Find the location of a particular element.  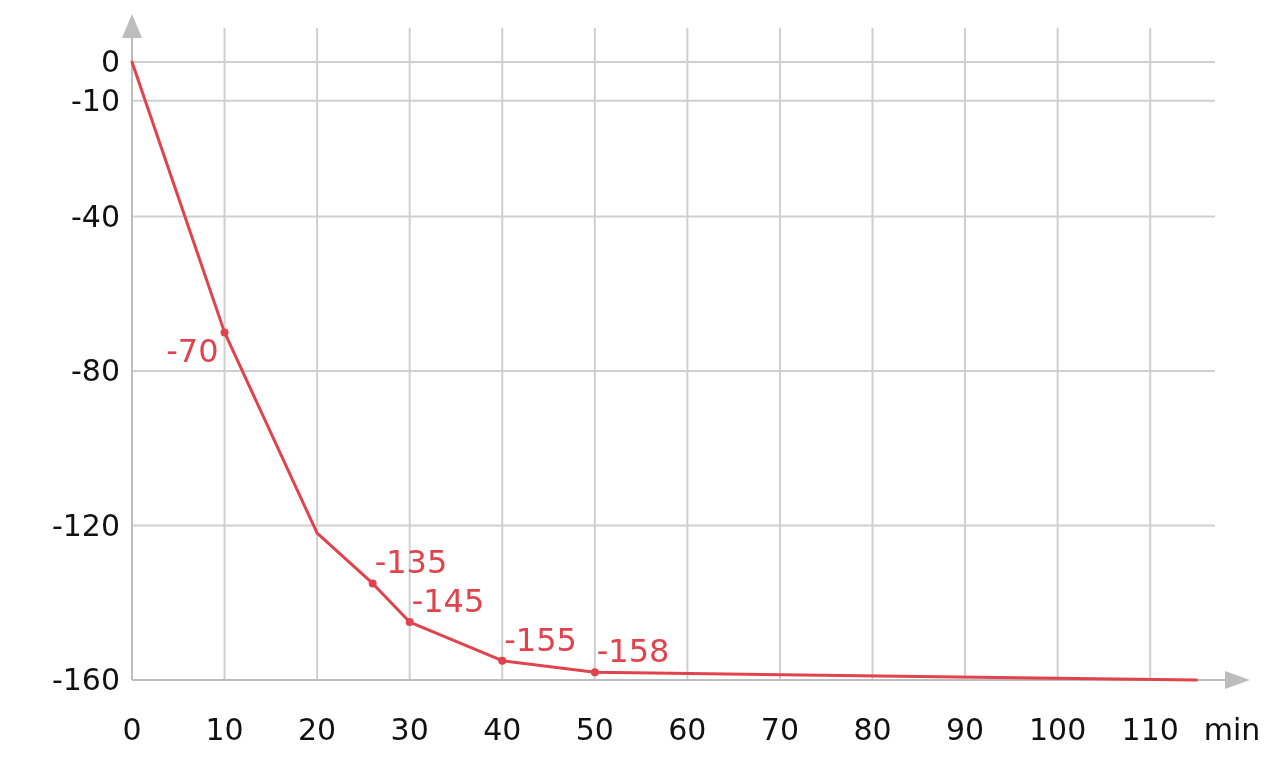

y-tick-label: -120 is located at coordinates (85, 525).